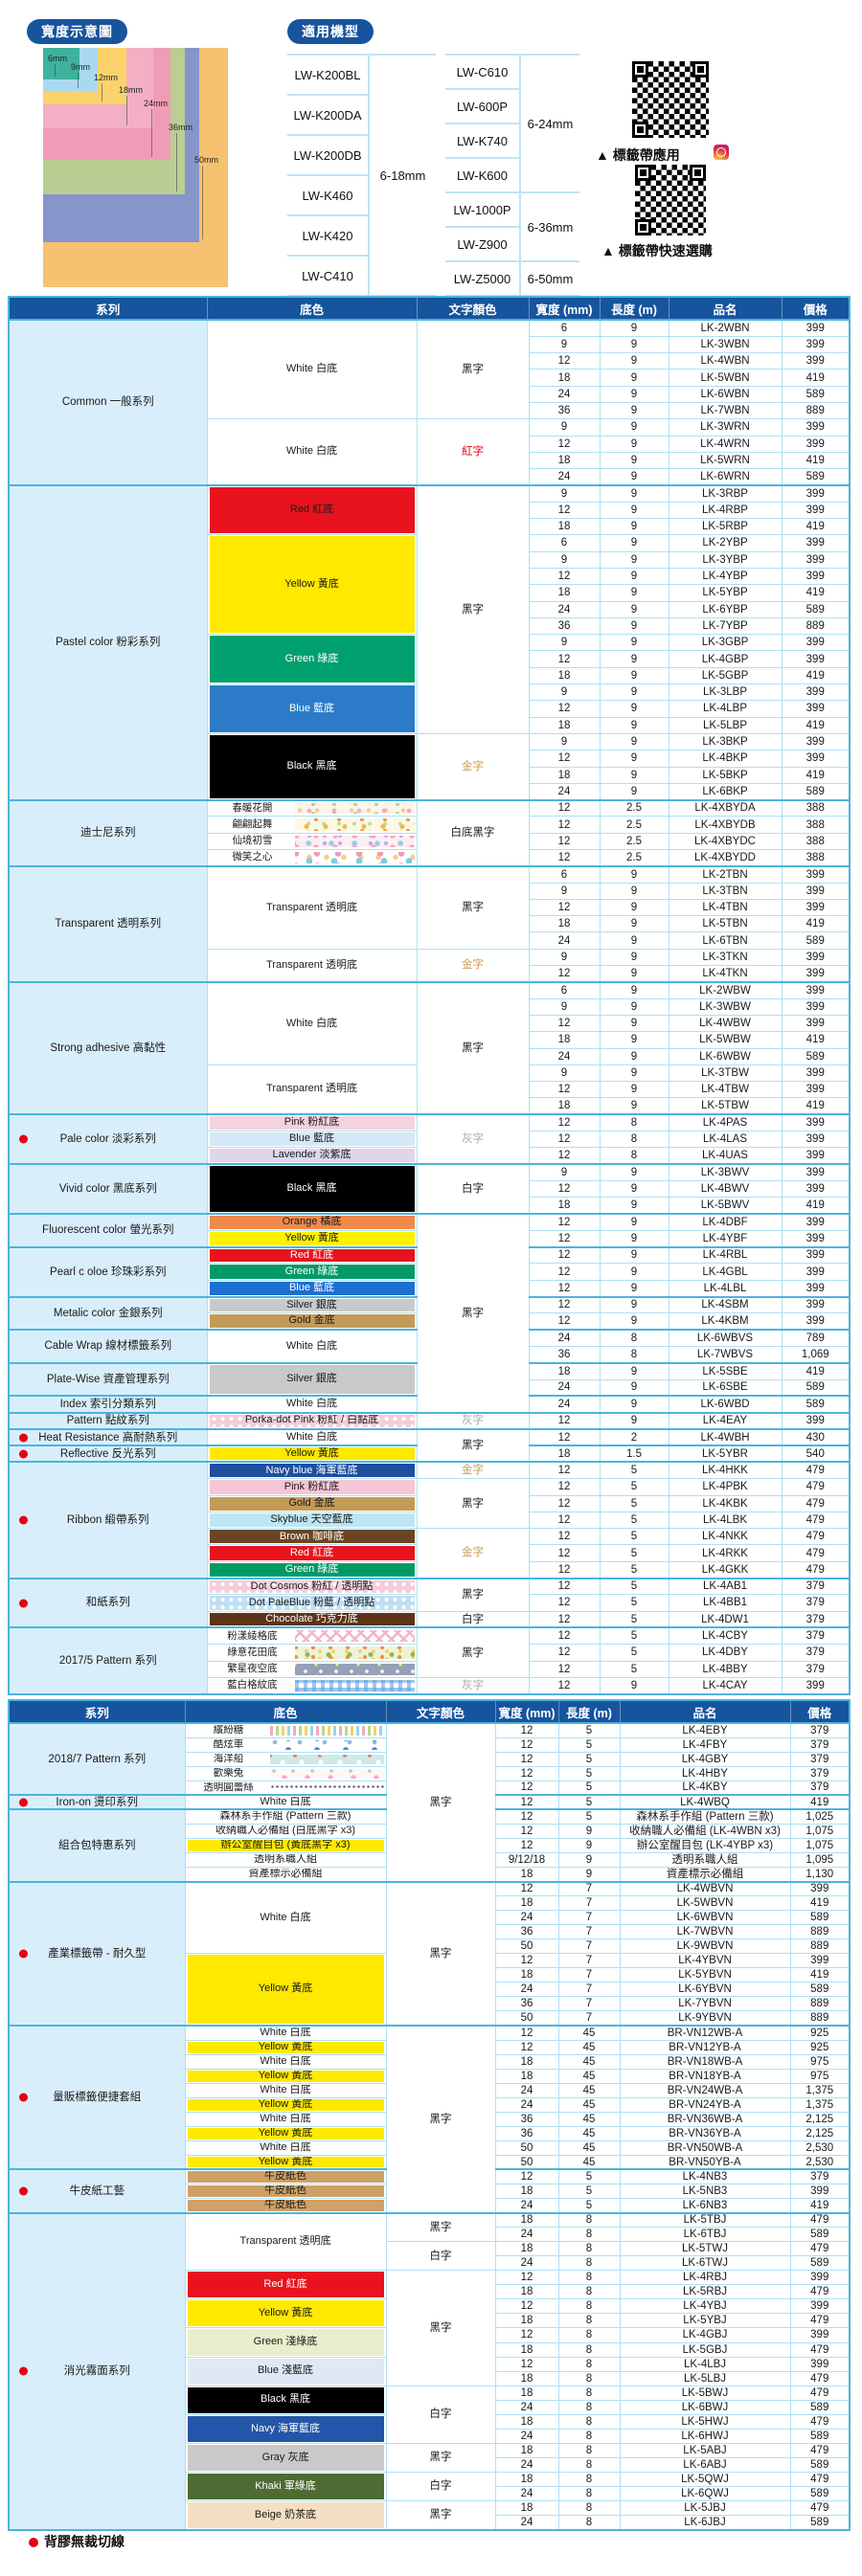  Describe the element at coordinates (108, 1453) in the screenshot. I see `series-label: Reflective 反光系列` at that location.